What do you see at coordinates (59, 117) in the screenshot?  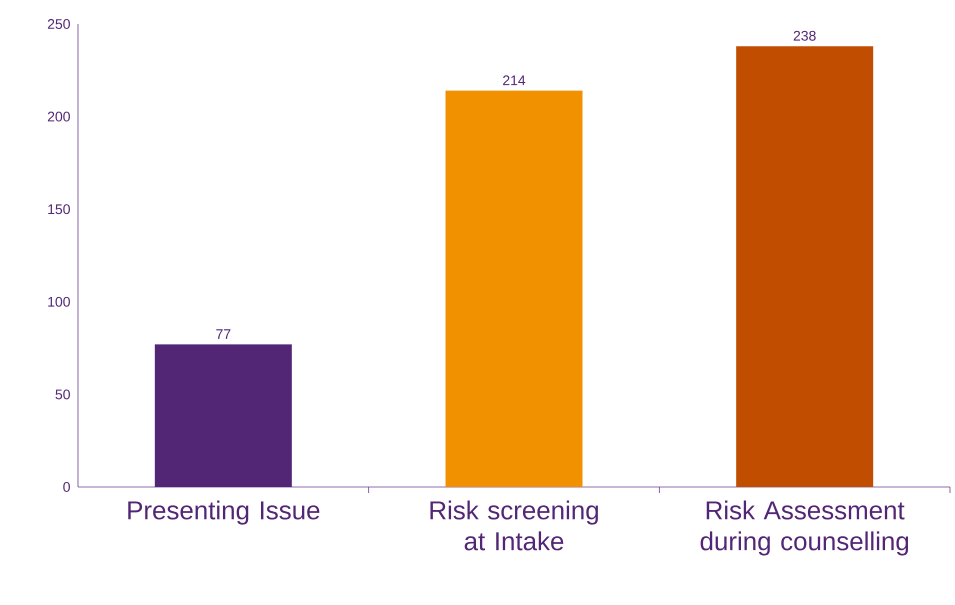 I see `y-tick-label: 200` at bounding box center [59, 117].